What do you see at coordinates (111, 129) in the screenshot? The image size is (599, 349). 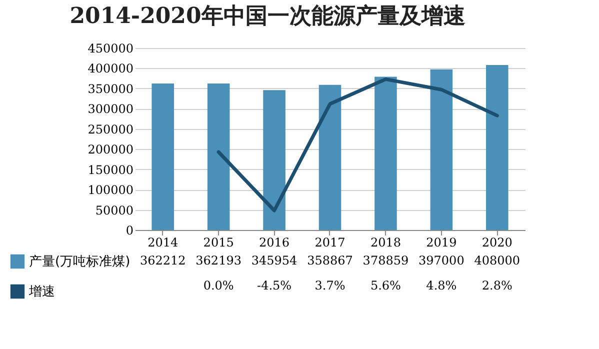 I see `y-tick-label: 250000` at bounding box center [111, 129].